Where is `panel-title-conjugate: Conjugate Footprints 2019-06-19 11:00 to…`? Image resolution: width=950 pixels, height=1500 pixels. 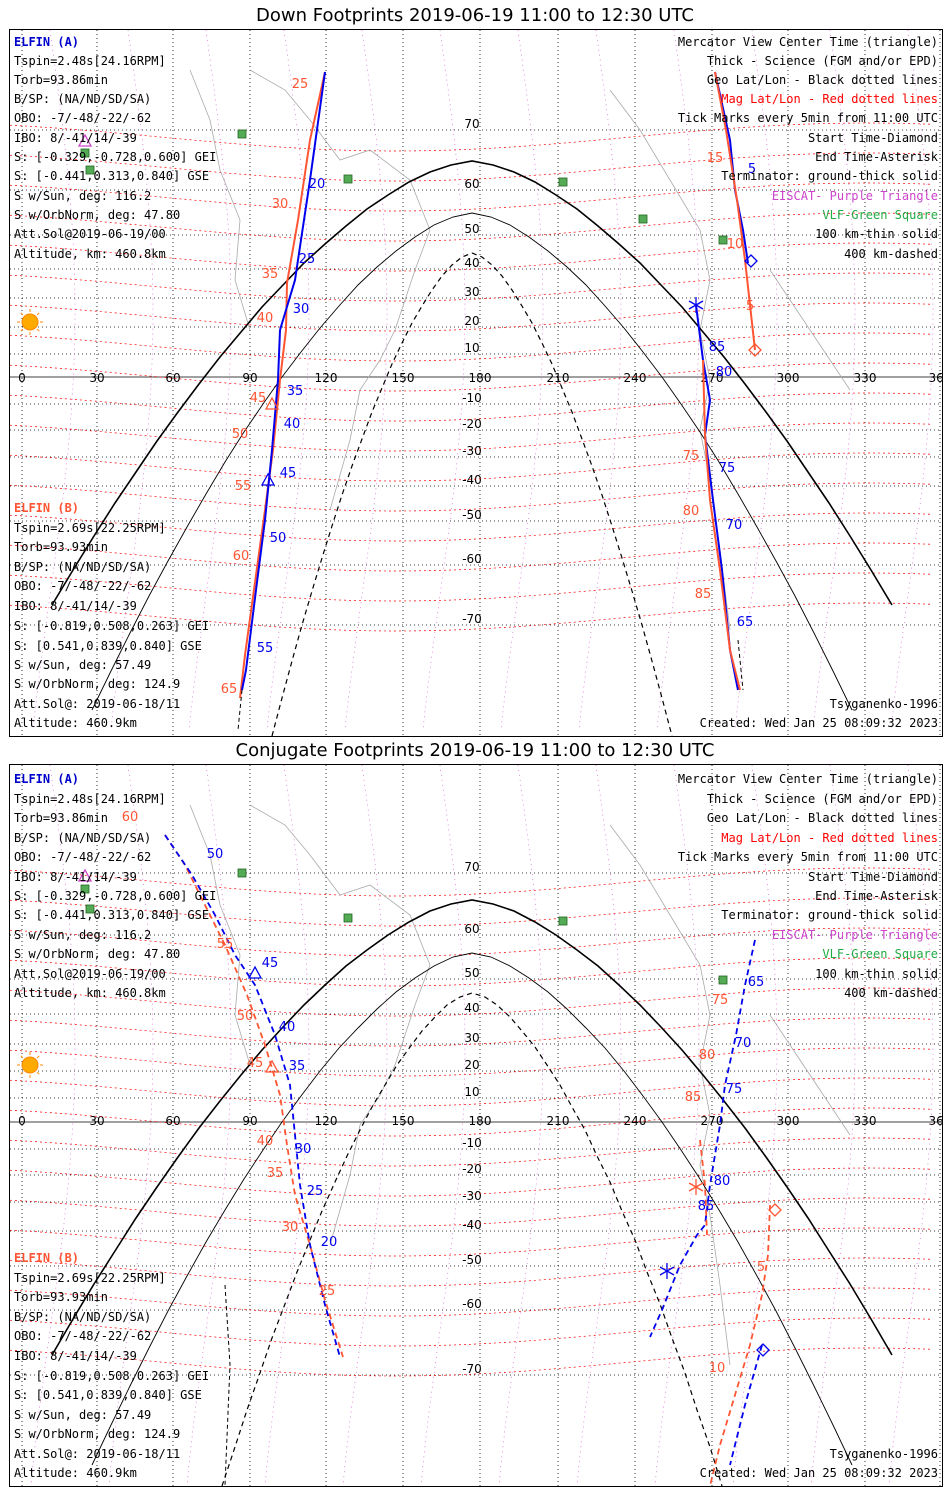 panel-title-conjugate: Conjugate Footprints 2019-06-19 11:00 to… is located at coordinates (475, 750).